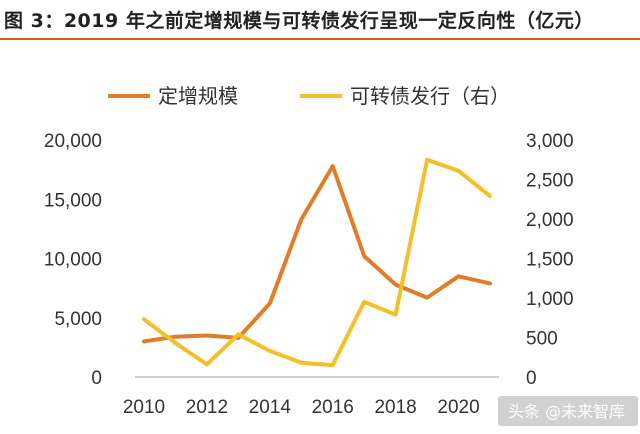  Describe the element at coordinates (550, 260) in the screenshot. I see `y-right-tick-label: 1,500` at that location.